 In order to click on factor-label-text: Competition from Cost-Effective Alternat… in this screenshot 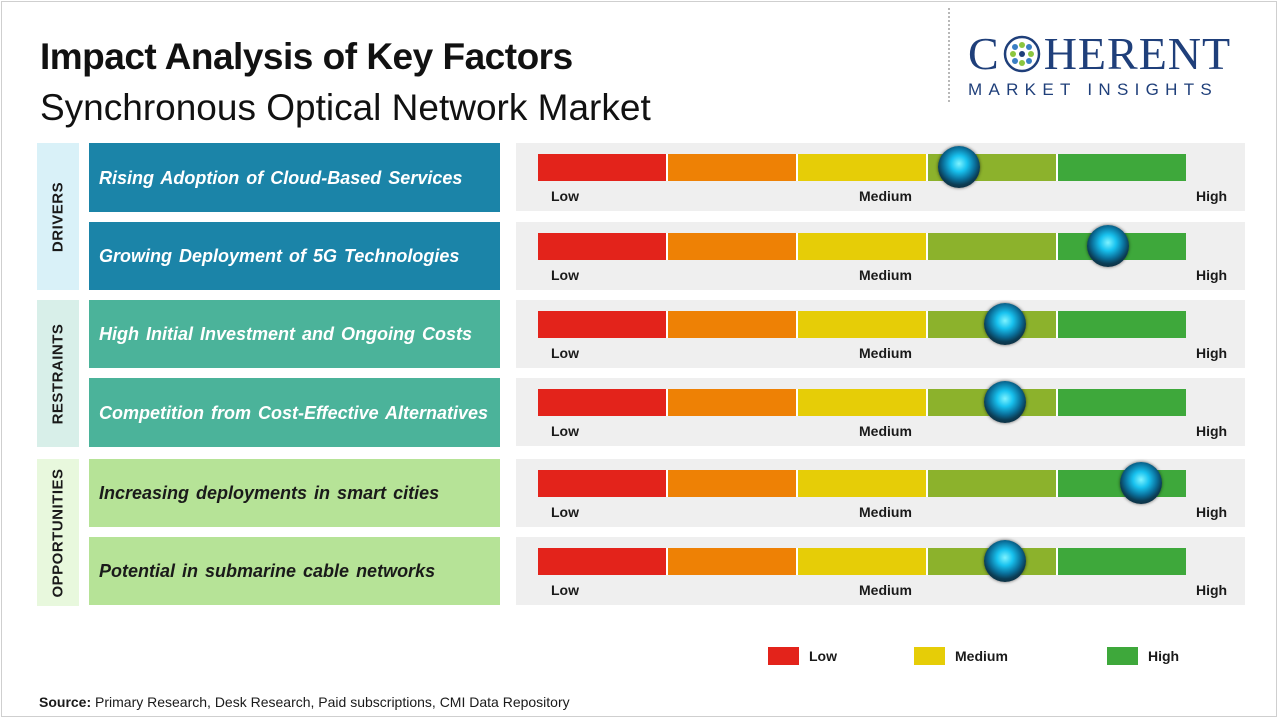, I will do `click(294, 412)`.